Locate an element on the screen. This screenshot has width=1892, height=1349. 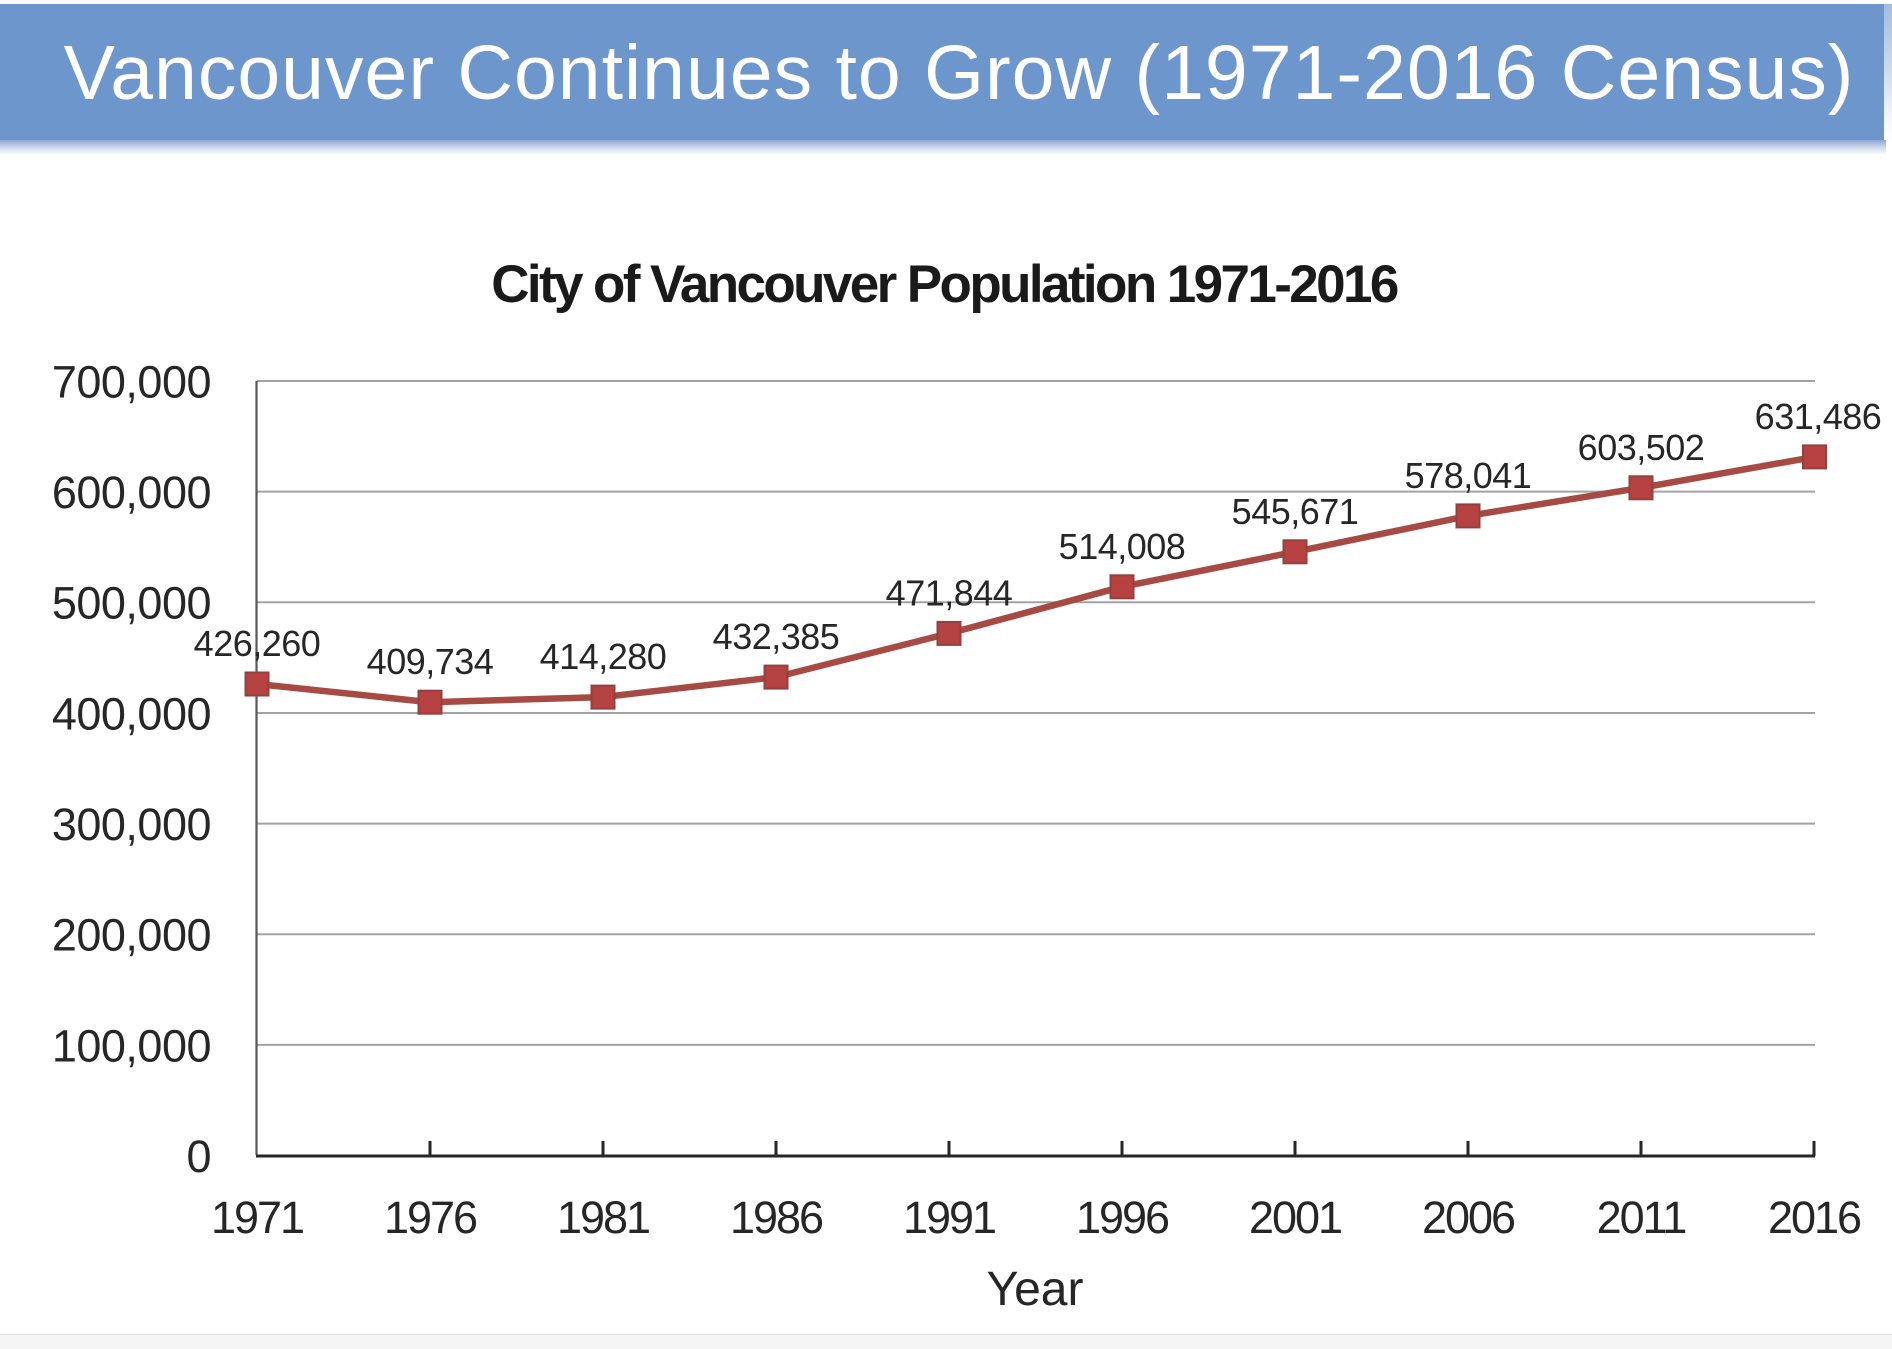
svg-text: 0 is located at coordinates (198, 1156).